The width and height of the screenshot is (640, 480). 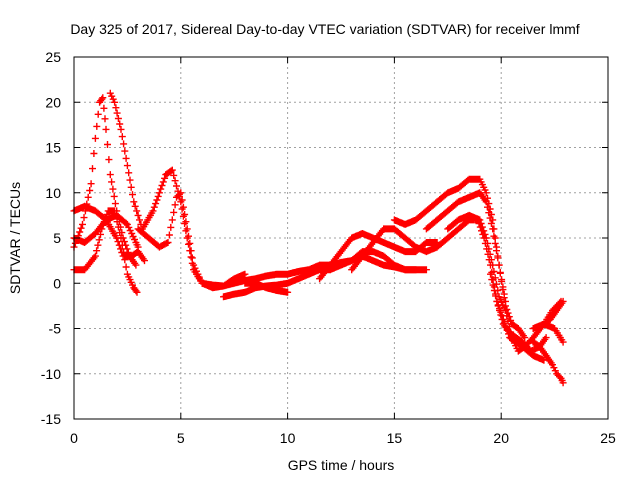 What do you see at coordinates (53, 57) in the screenshot?
I see `y-tick-label: 25` at bounding box center [53, 57].